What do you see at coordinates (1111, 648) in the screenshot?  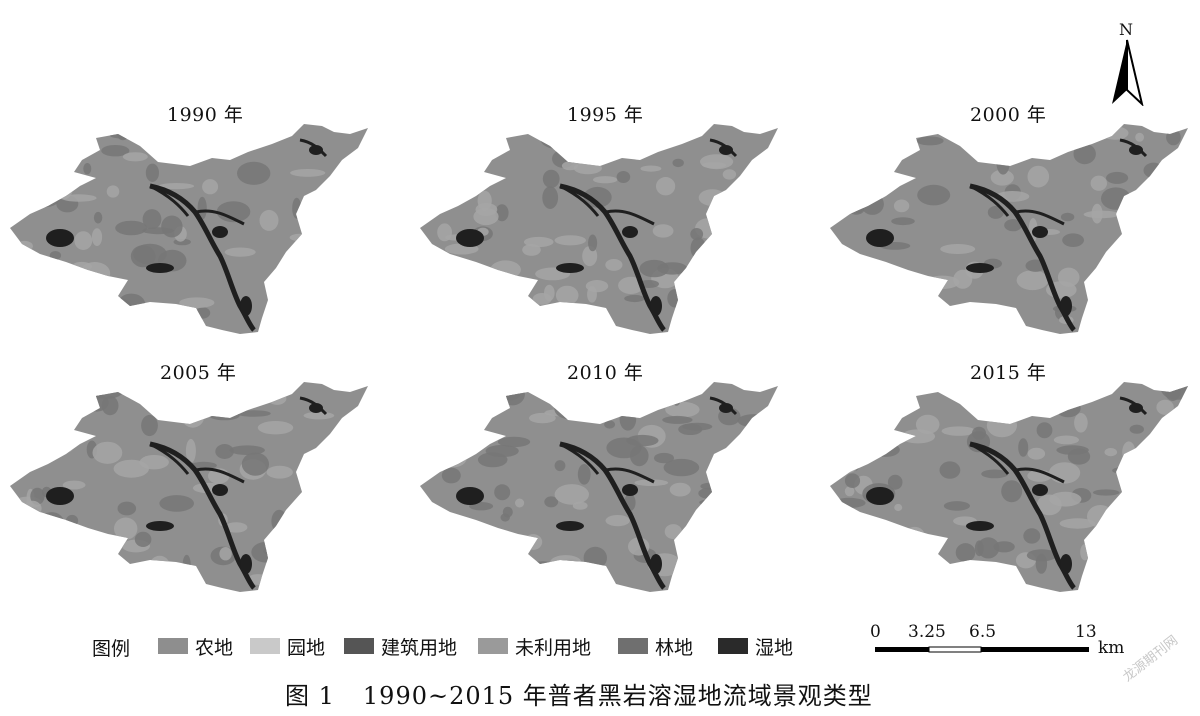 I see `scale-unit: km` at bounding box center [1111, 648].